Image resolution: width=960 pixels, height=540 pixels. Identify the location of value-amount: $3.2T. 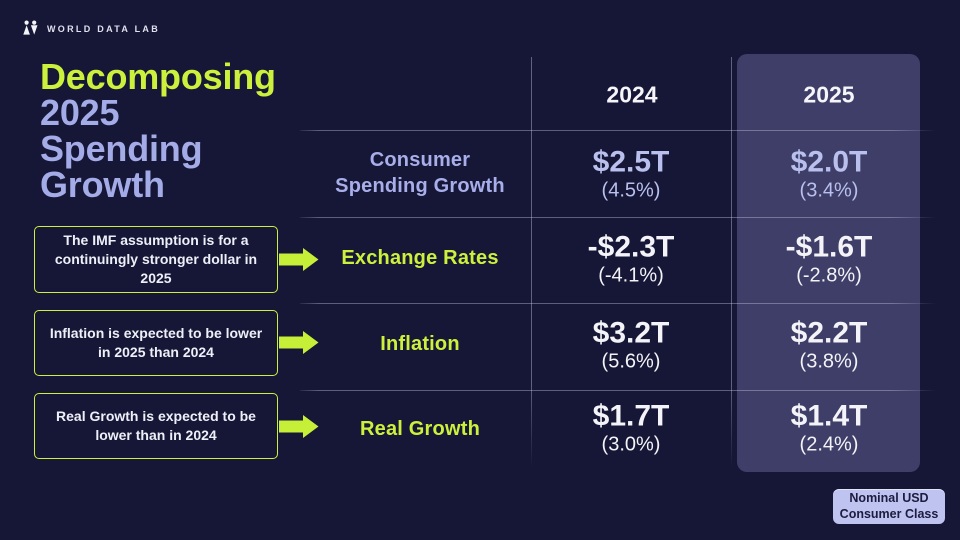
(631, 333).